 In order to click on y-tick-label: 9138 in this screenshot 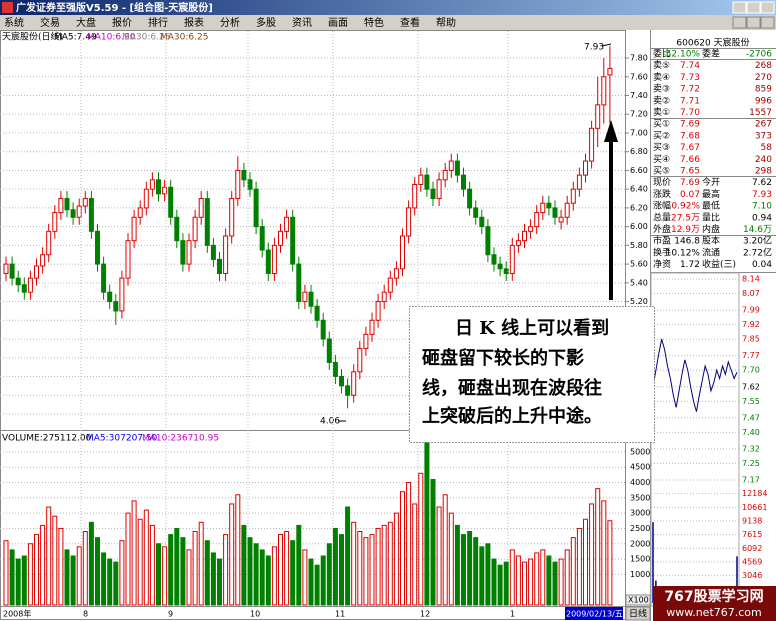, I will do `click(752, 521)`.